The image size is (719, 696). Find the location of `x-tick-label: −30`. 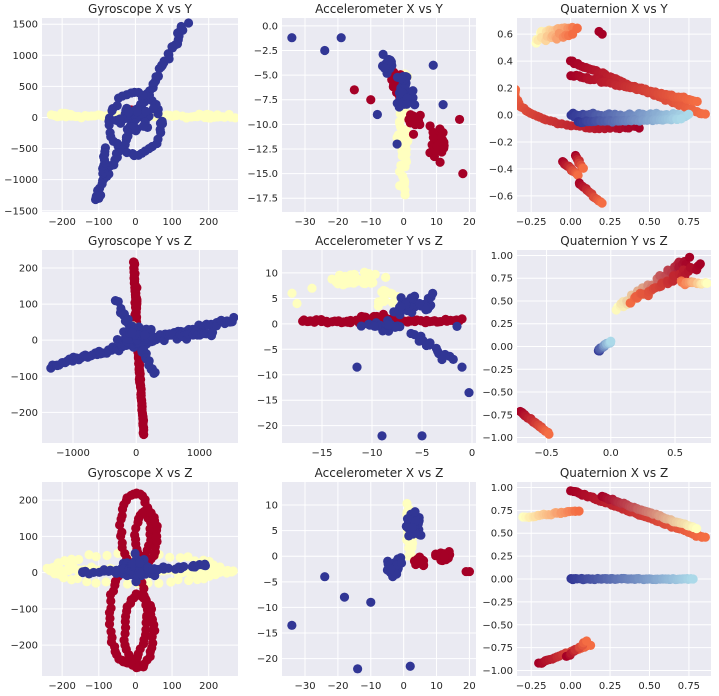

x-tick-label: −30 is located at coordinates (304, 222).